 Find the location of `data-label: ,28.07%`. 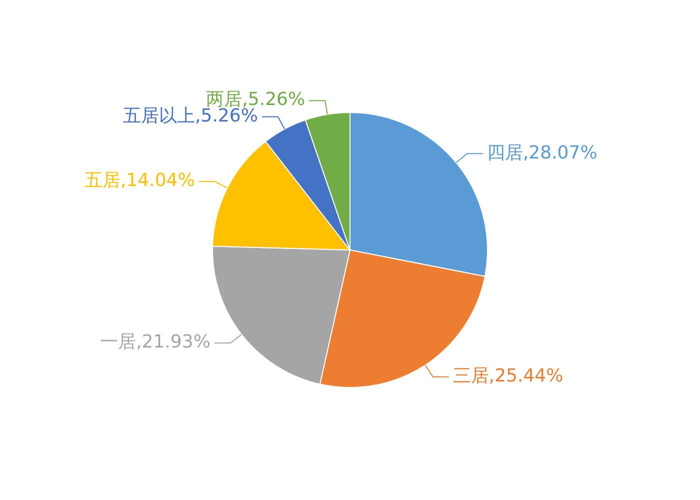

data-label: ,28.07% is located at coordinates (560, 153).